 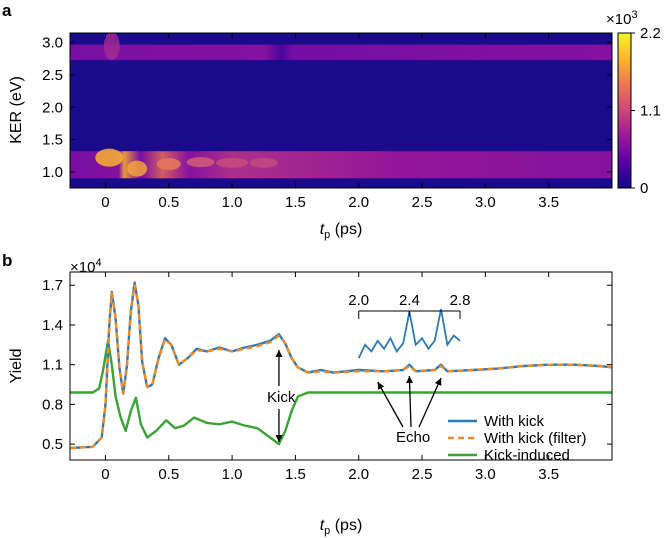 What do you see at coordinates (358, 474) in the screenshot?
I see `panel-b-xtick-label: 2.0` at bounding box center [358, 474].